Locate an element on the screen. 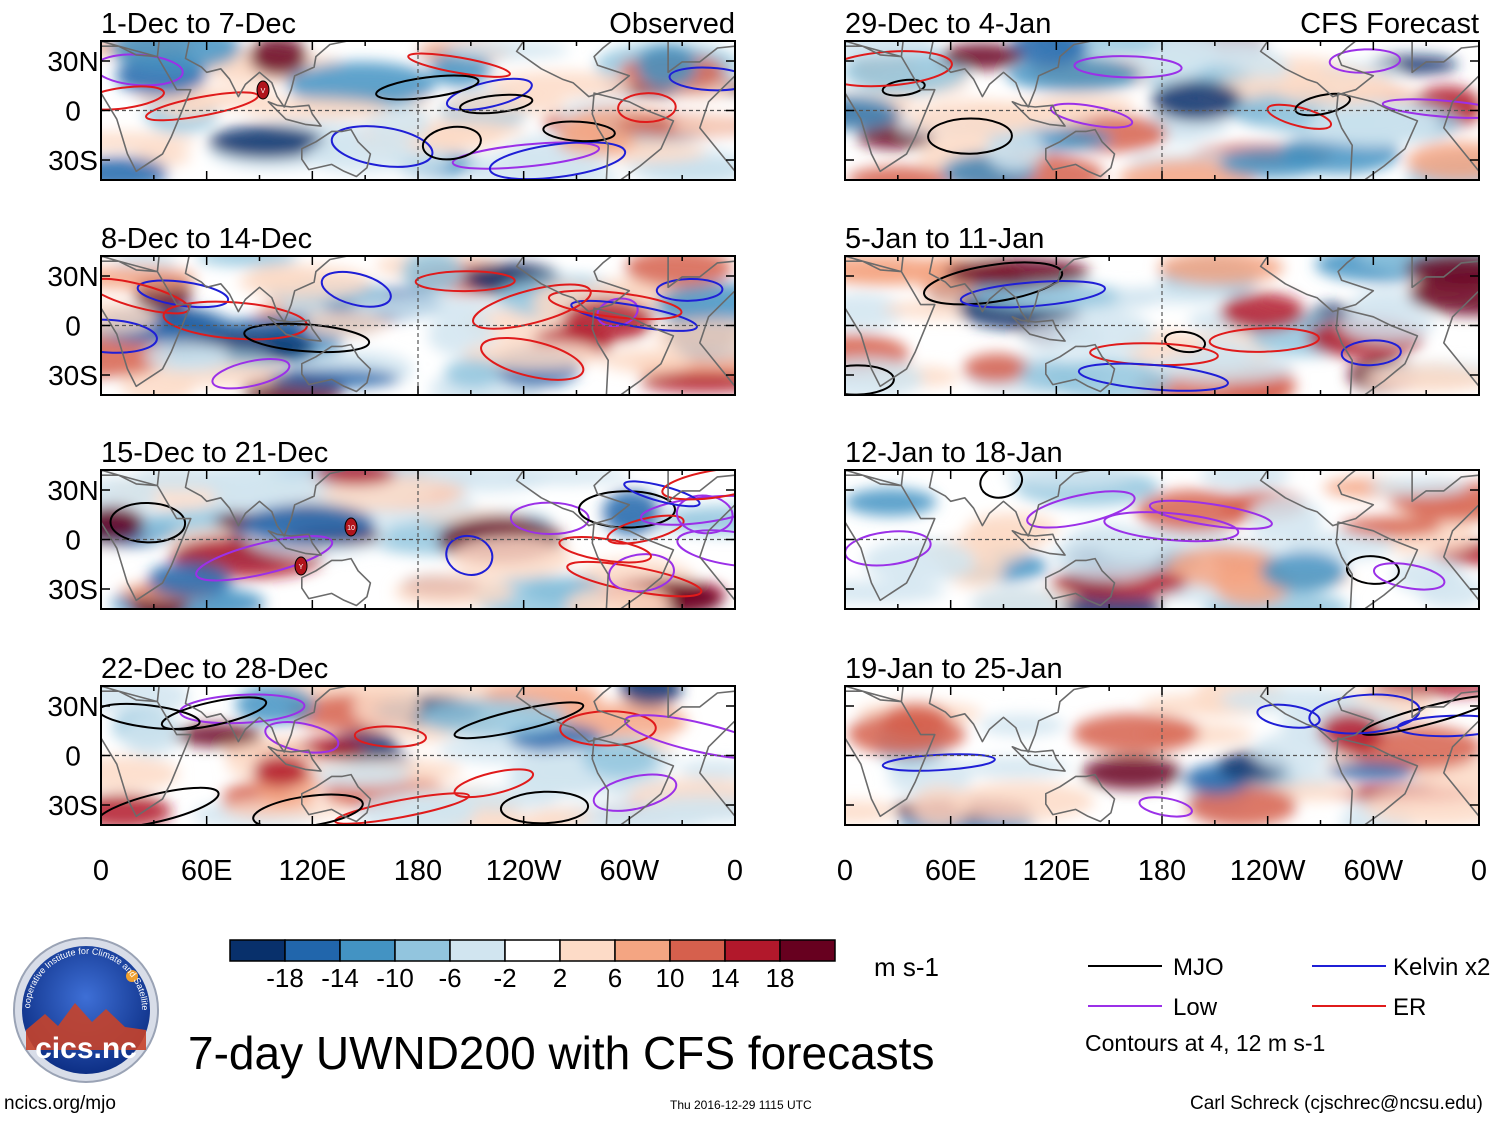  legend: MJO Kelvin x2 Low ER is located at coordinates (1289, 987).